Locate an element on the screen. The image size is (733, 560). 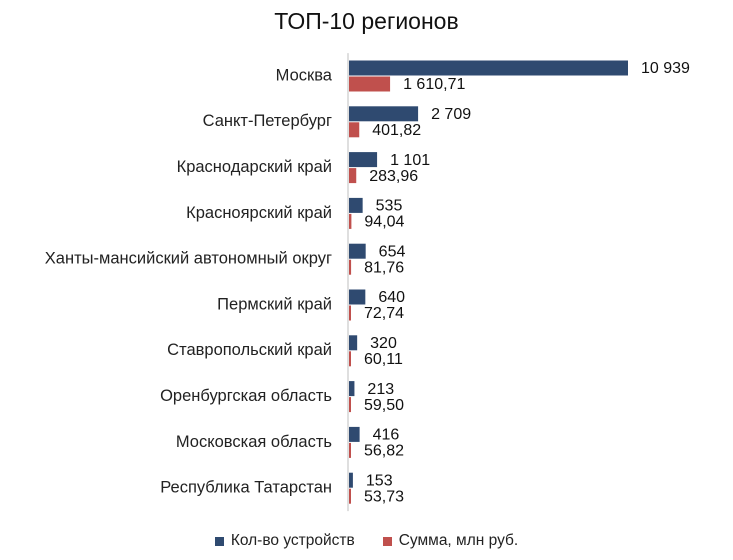
data-label-devices: 654 is located at coordinates (392, 251).